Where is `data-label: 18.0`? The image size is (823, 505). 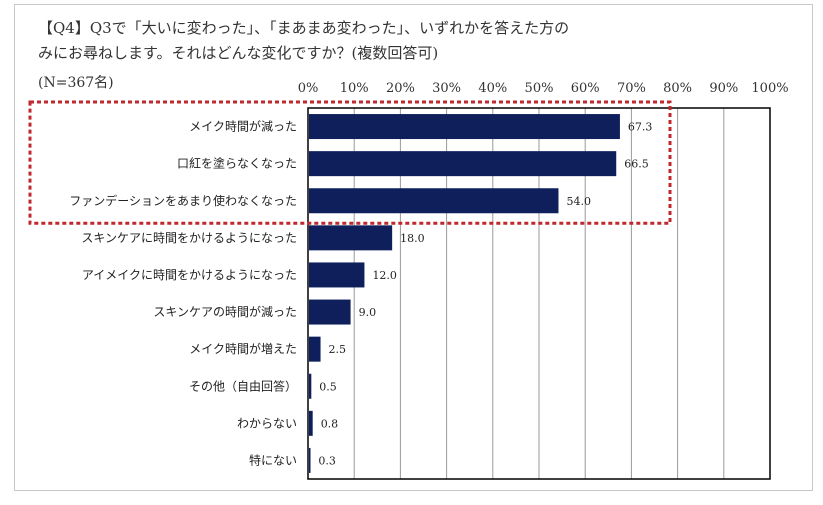 data-label: 18.0 is located at coordinates (412, 238).